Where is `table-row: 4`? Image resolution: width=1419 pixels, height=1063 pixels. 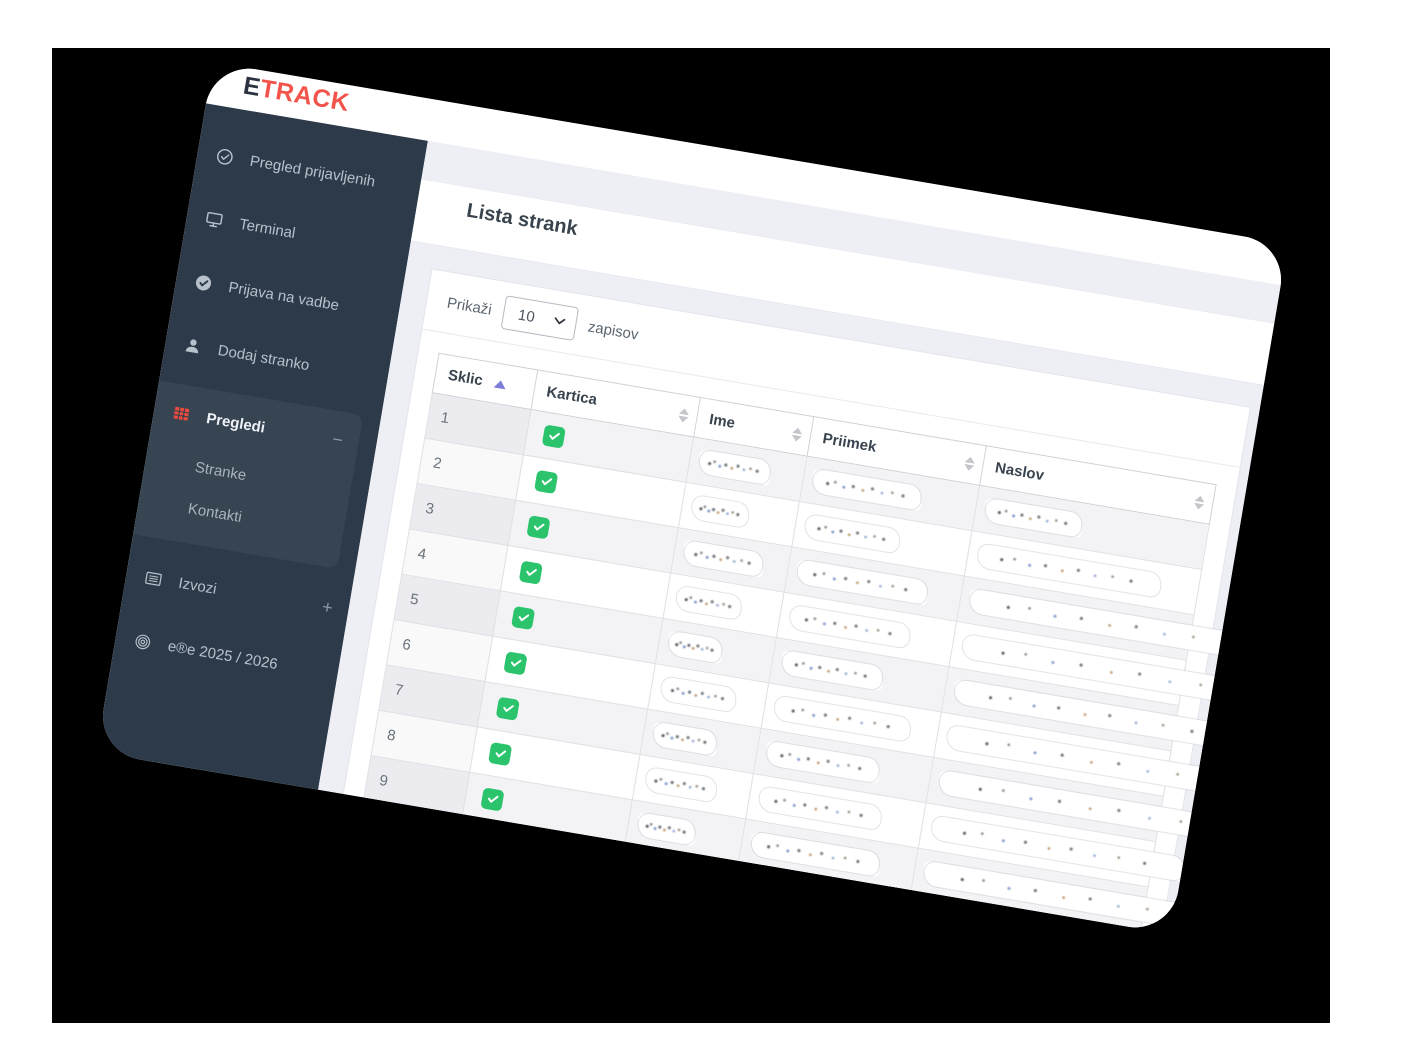
table-row: 4 is located at coordinates (841, 618).